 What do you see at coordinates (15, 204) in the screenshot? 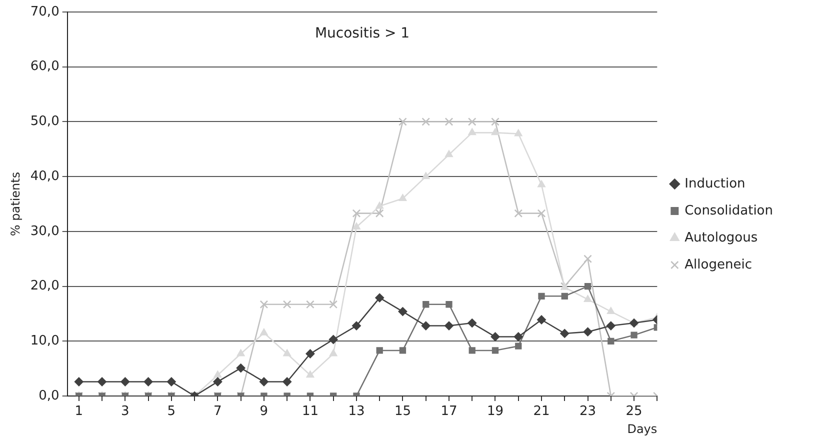
I see `y-axis-title: % patients` at bounding box center [15, 204].